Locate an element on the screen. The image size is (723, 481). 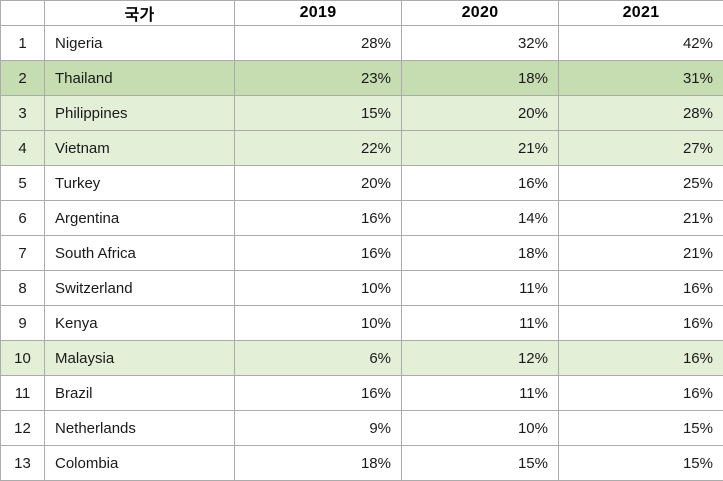
table-row: 5 Turkey 20% 16% 25% is located at coordinates (361, 183).